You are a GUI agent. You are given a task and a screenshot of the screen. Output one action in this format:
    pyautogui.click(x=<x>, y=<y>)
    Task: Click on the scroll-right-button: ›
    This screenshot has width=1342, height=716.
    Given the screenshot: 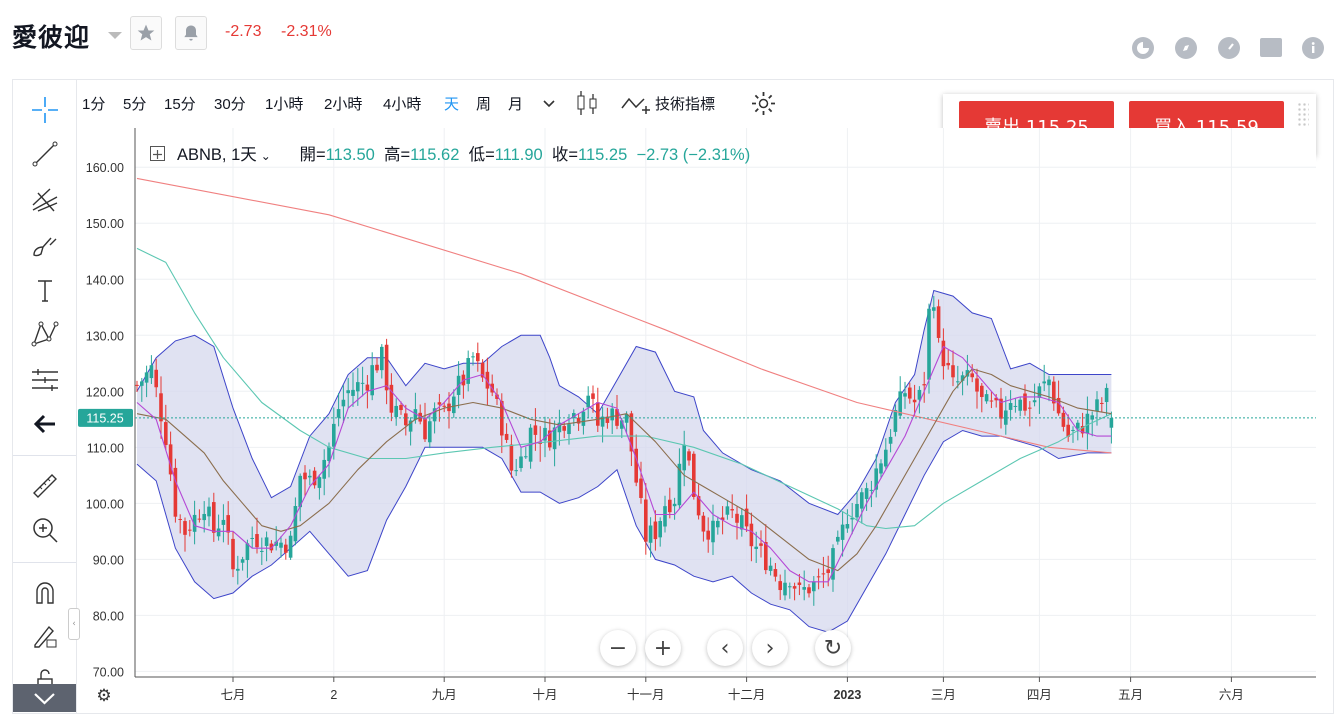 What is the action you would take?
    pyautogui.click(x=770, y=648)
    